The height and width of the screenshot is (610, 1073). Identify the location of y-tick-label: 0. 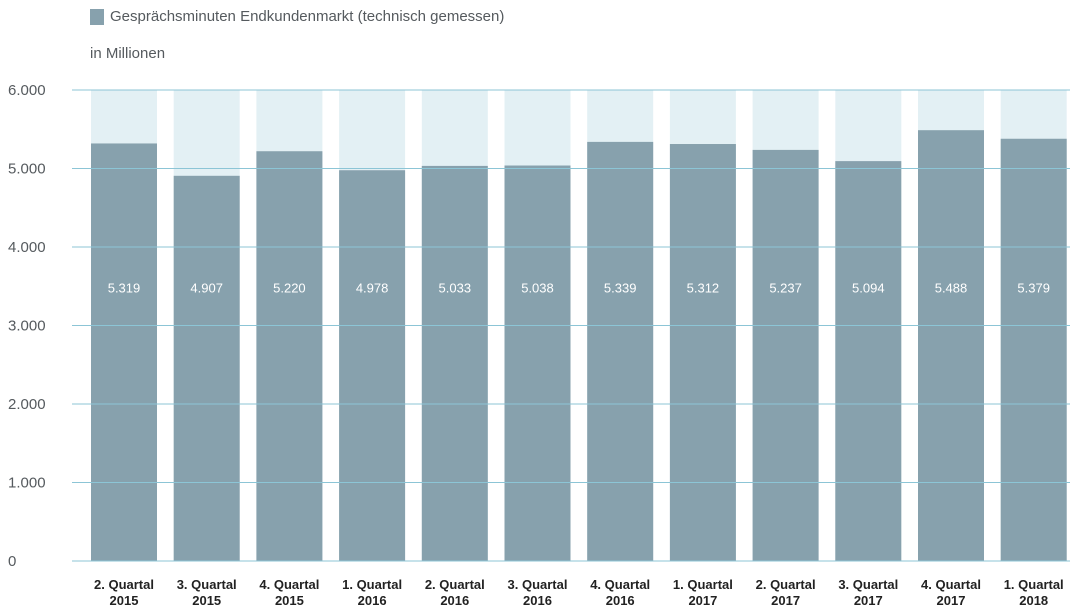
(12, 561).